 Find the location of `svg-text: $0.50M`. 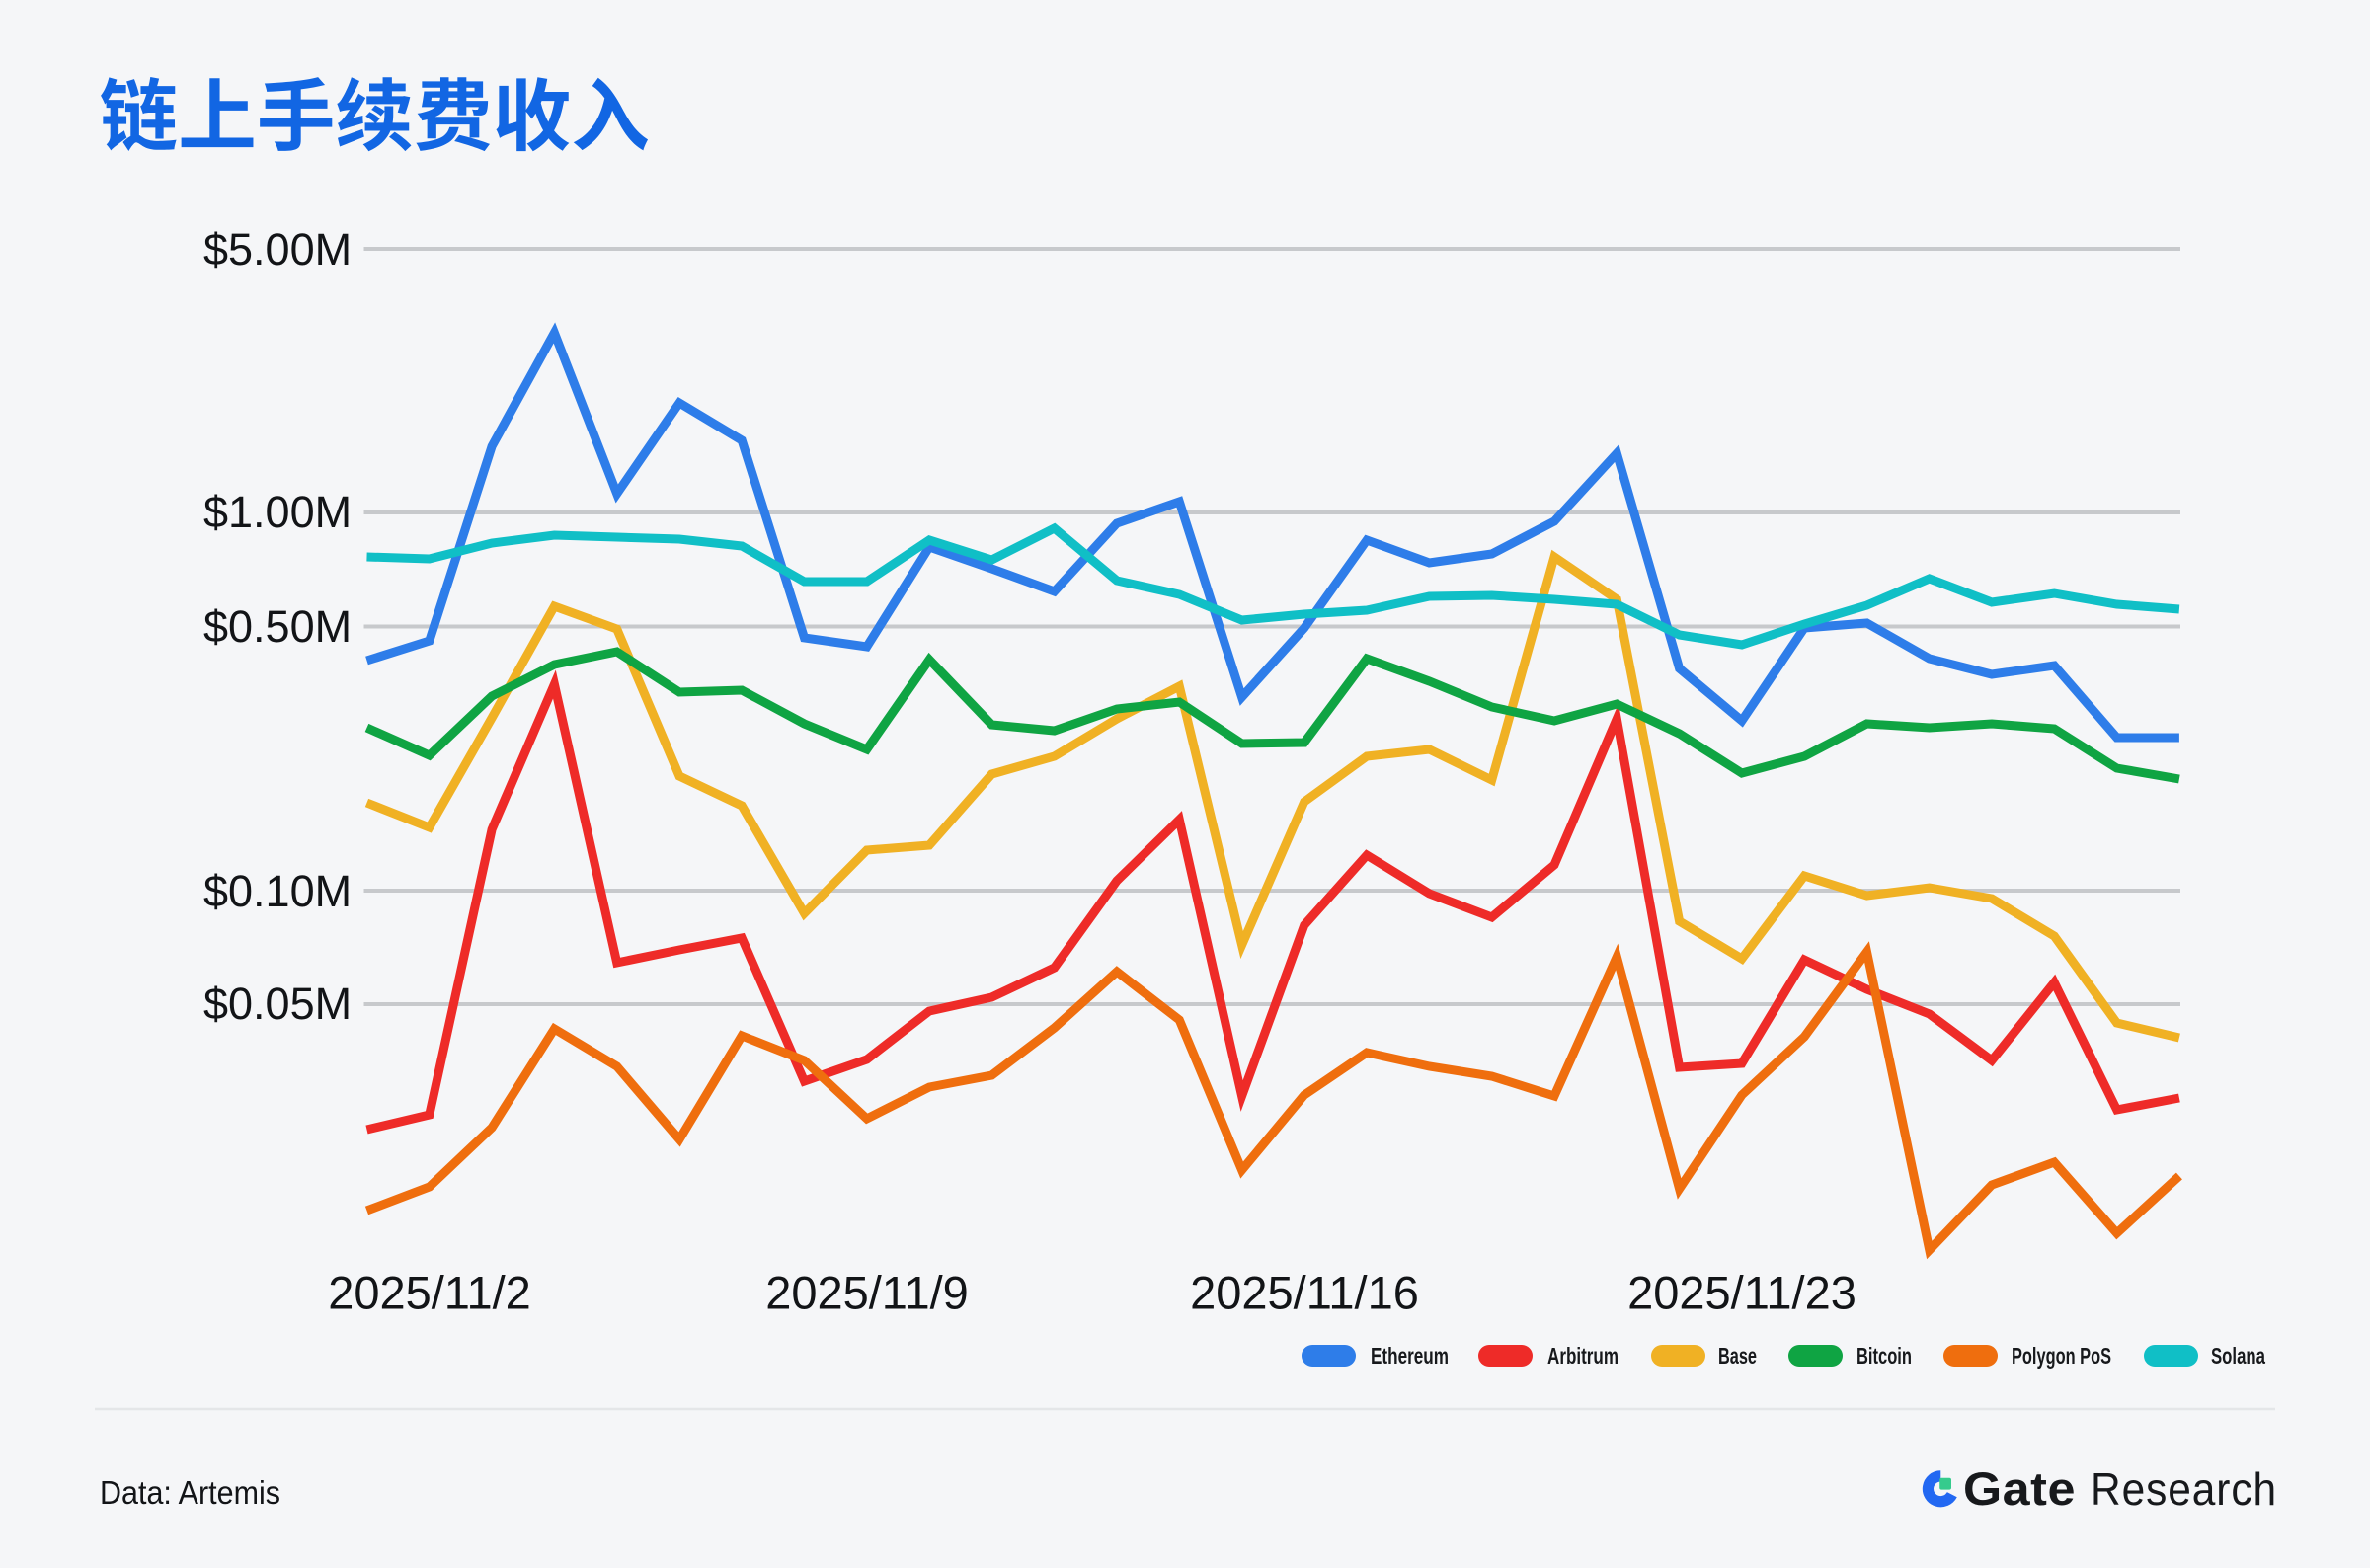

svg-text: $0.50M is located at coordinates (278, 626).